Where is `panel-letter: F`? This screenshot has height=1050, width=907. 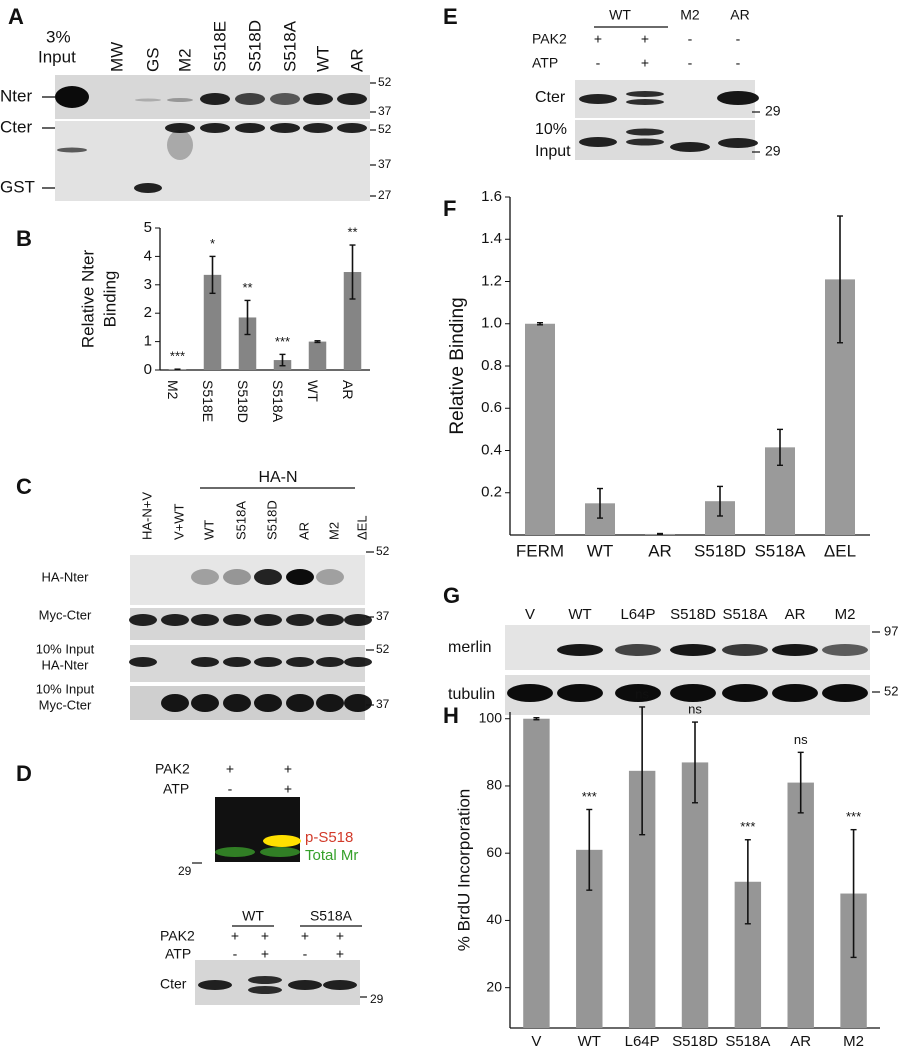
panel-letter: F is located at coordinates (449, 208).